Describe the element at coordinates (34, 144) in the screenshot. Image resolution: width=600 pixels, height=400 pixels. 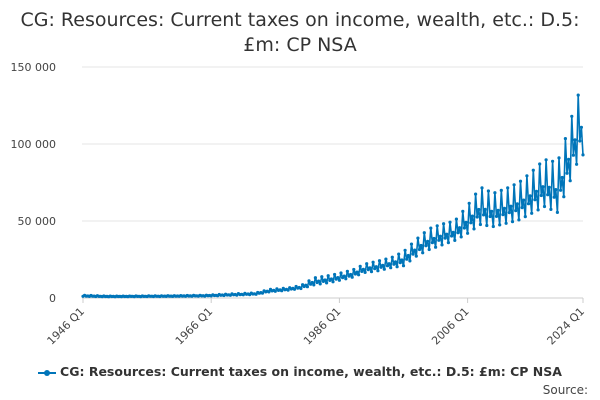
I see `y-tick-label: 100 000` at that location.